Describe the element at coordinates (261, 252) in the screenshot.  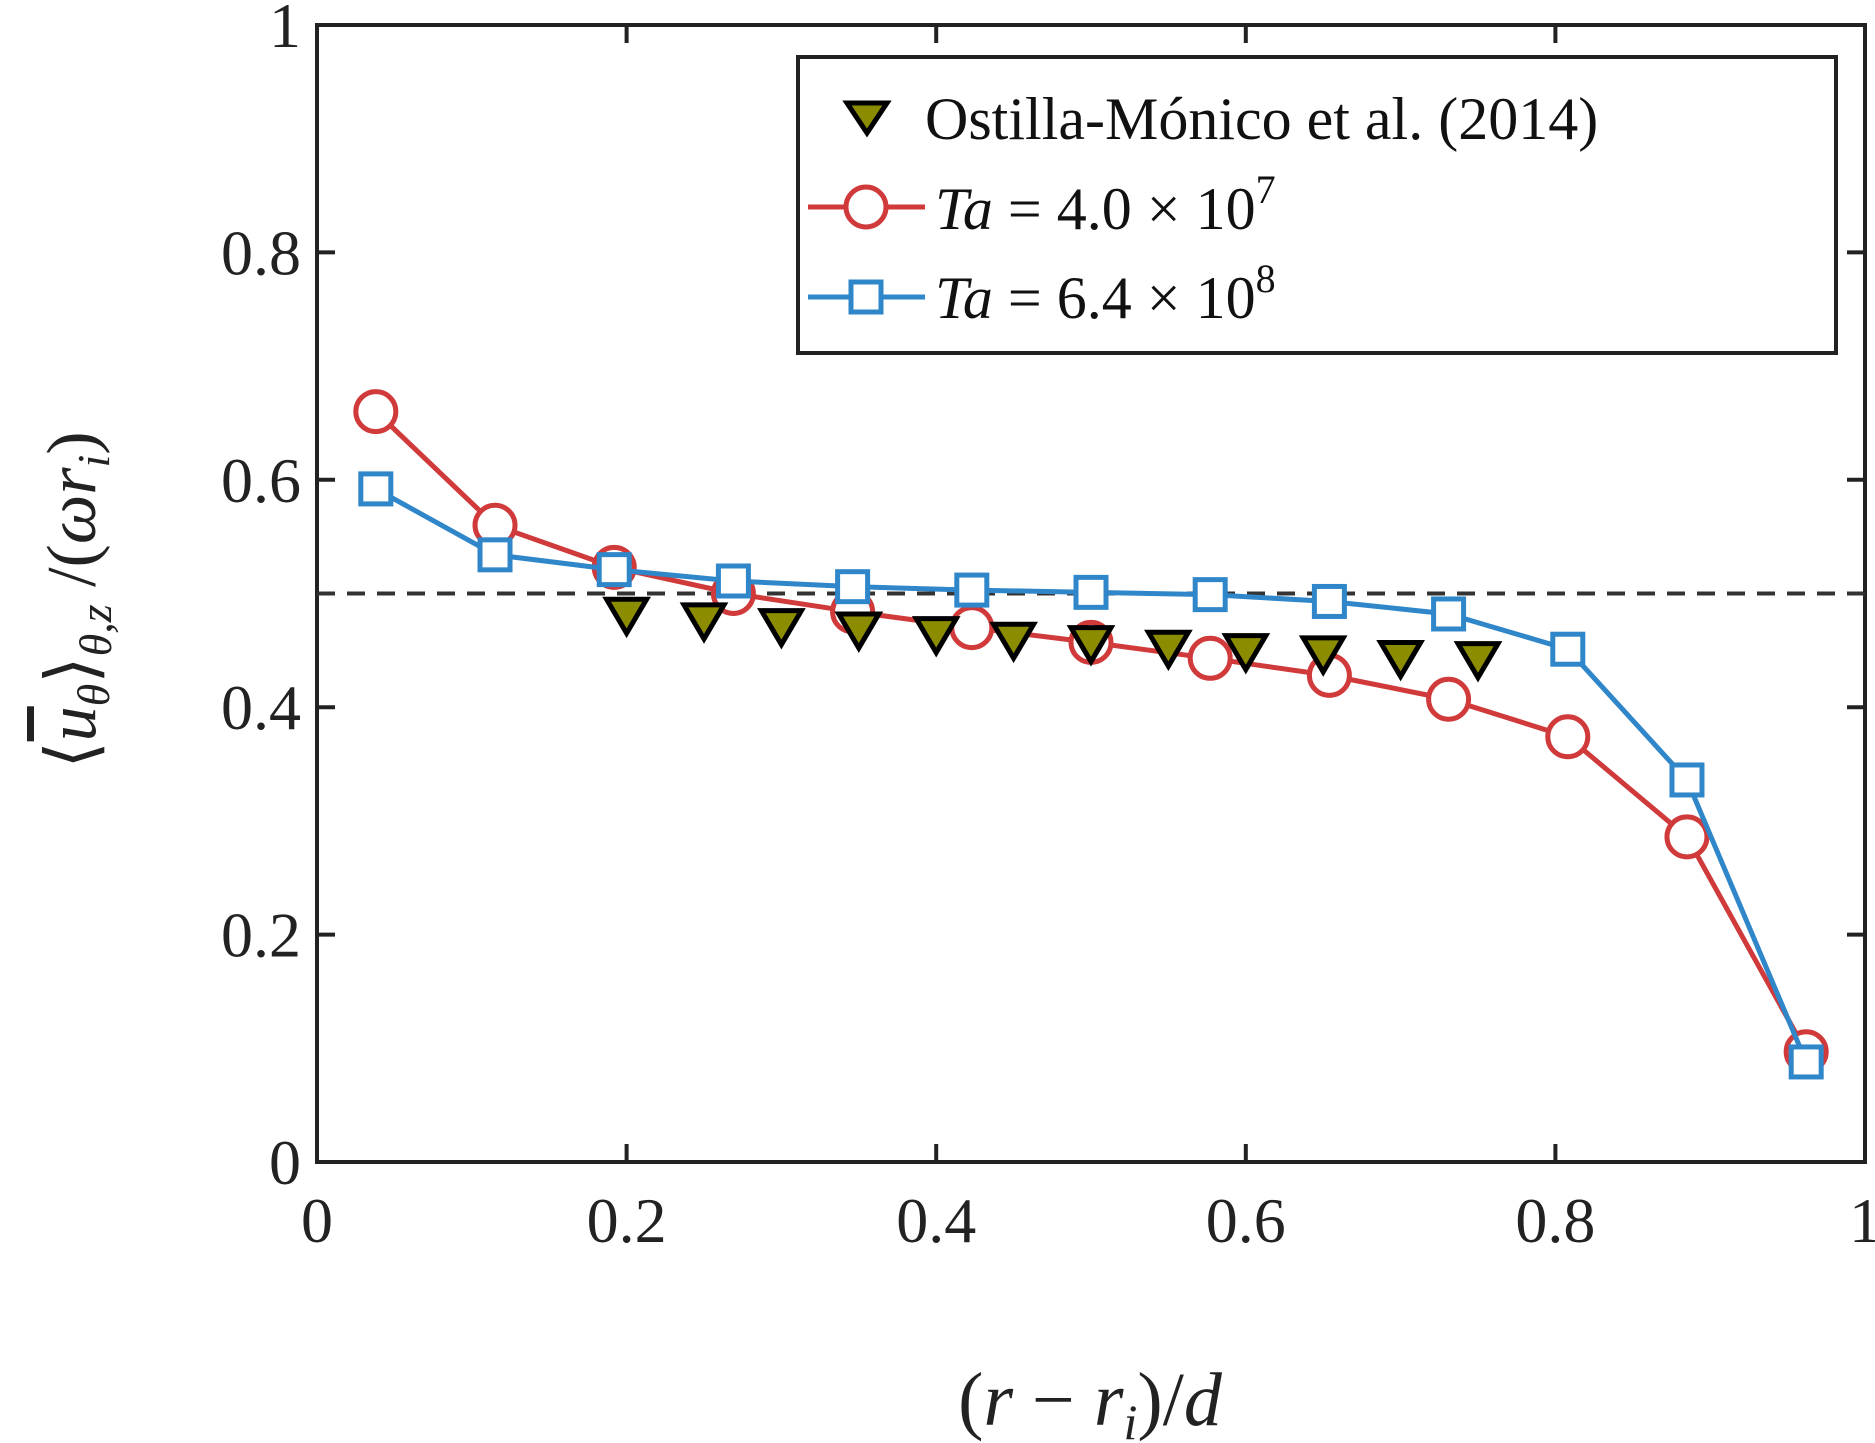
I see `y-tick-label: 0.8` at that location.